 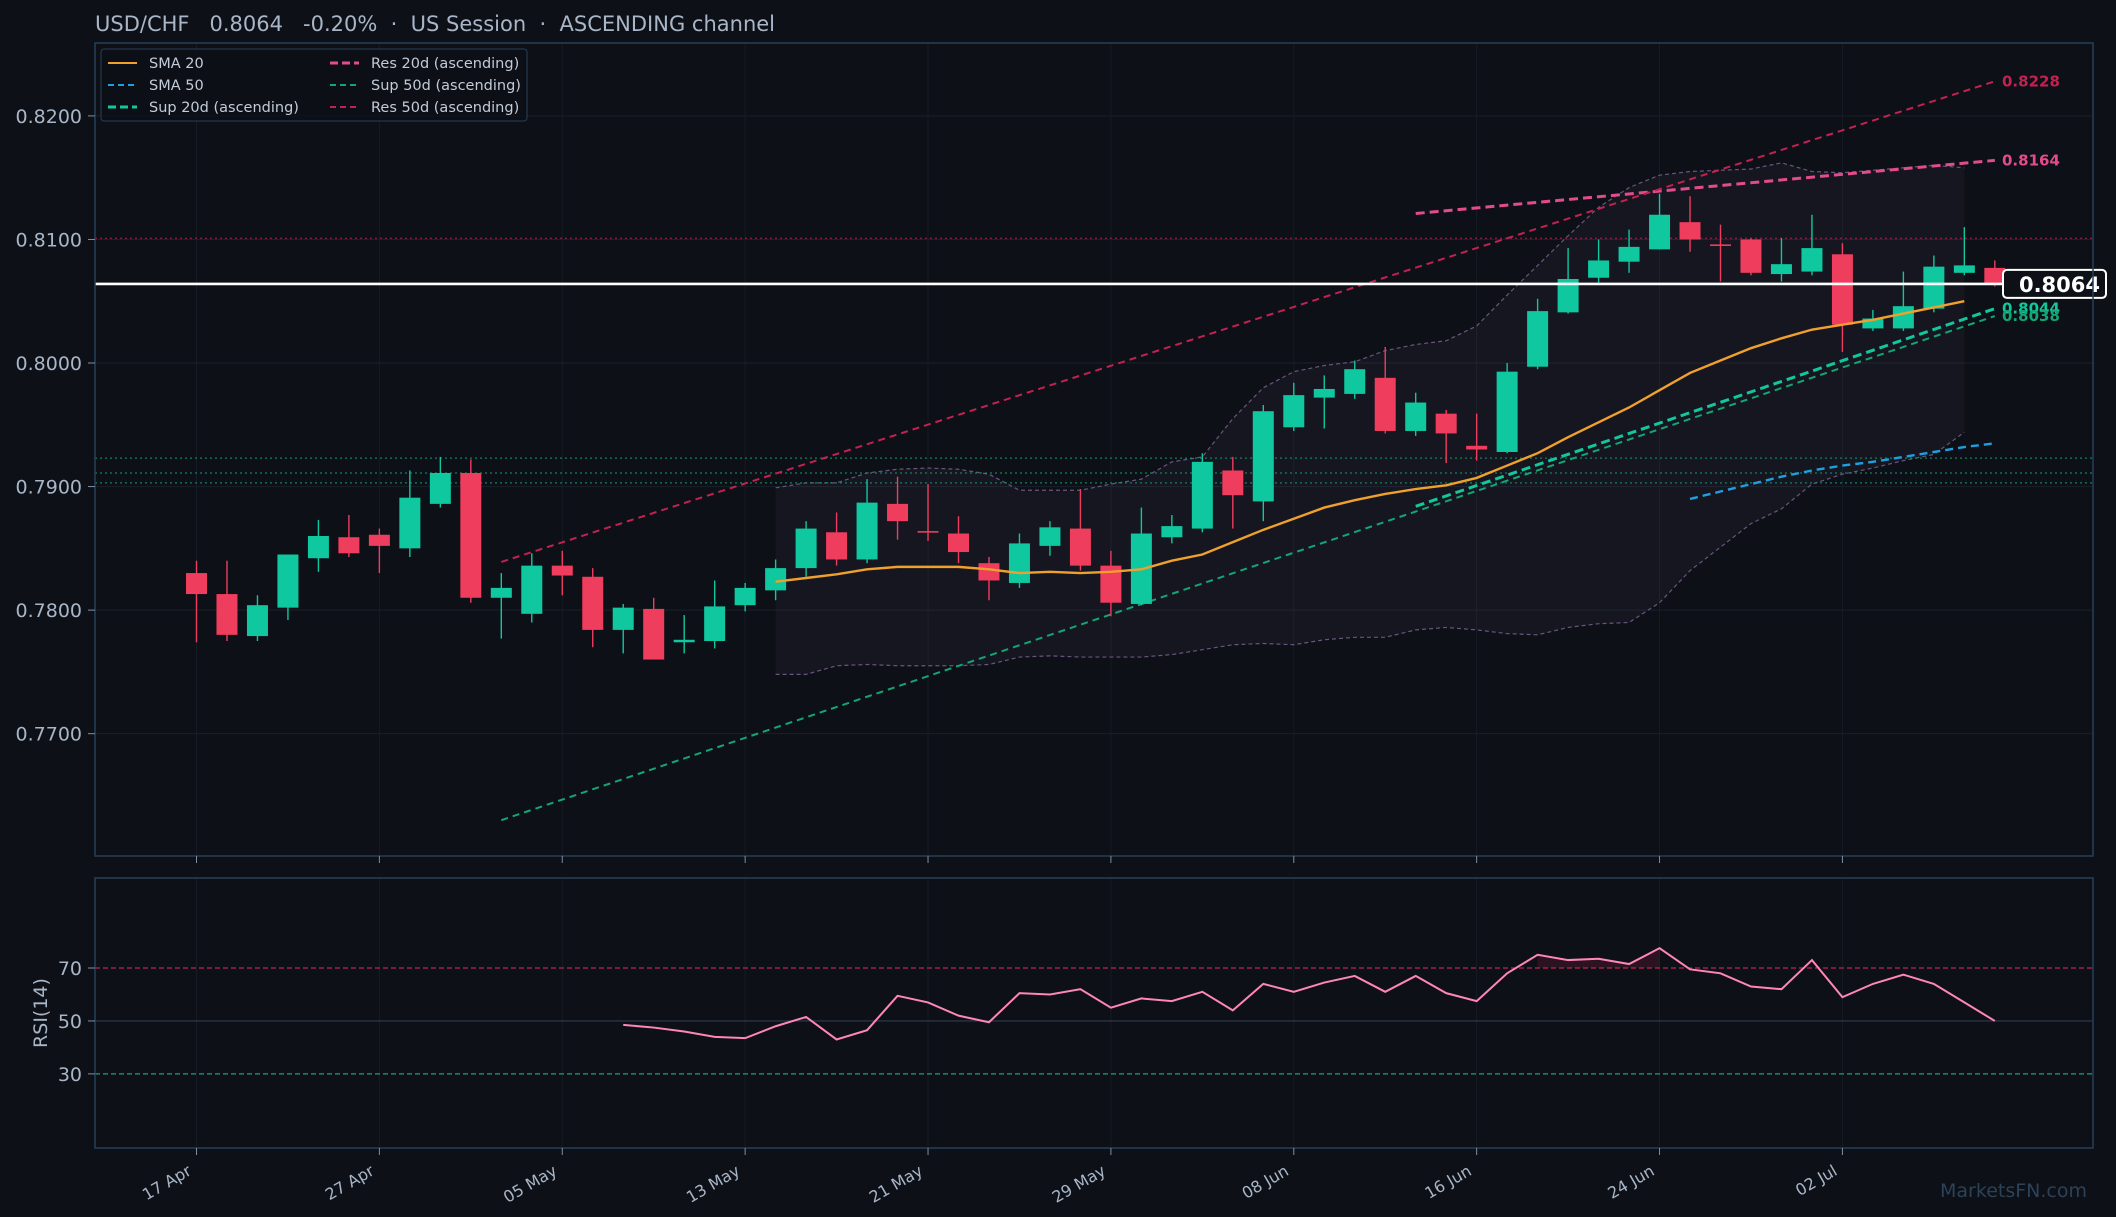 I want to click on level-label-res50: 0.8228, so click(x=2031, y=81).